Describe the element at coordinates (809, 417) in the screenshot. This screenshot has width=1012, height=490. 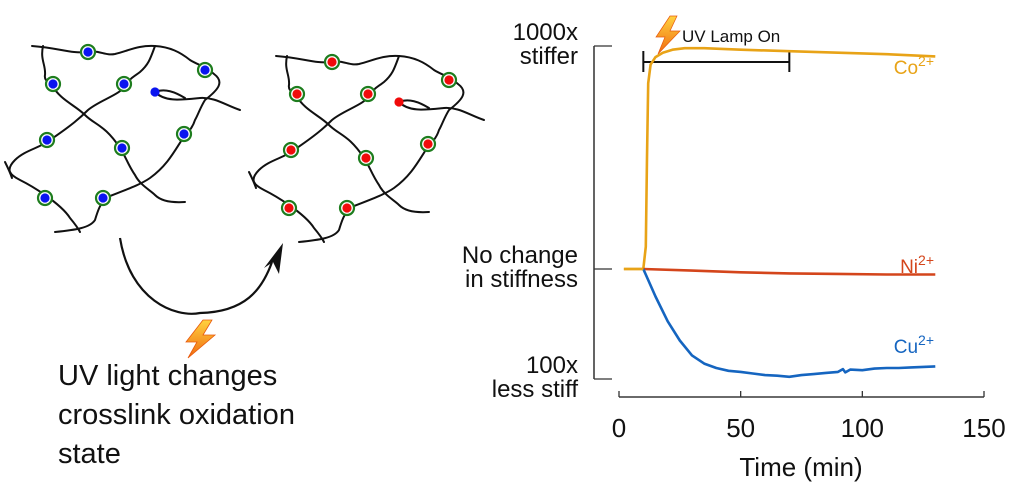
I see `x-ticks: 0 50 100 150` at that location.